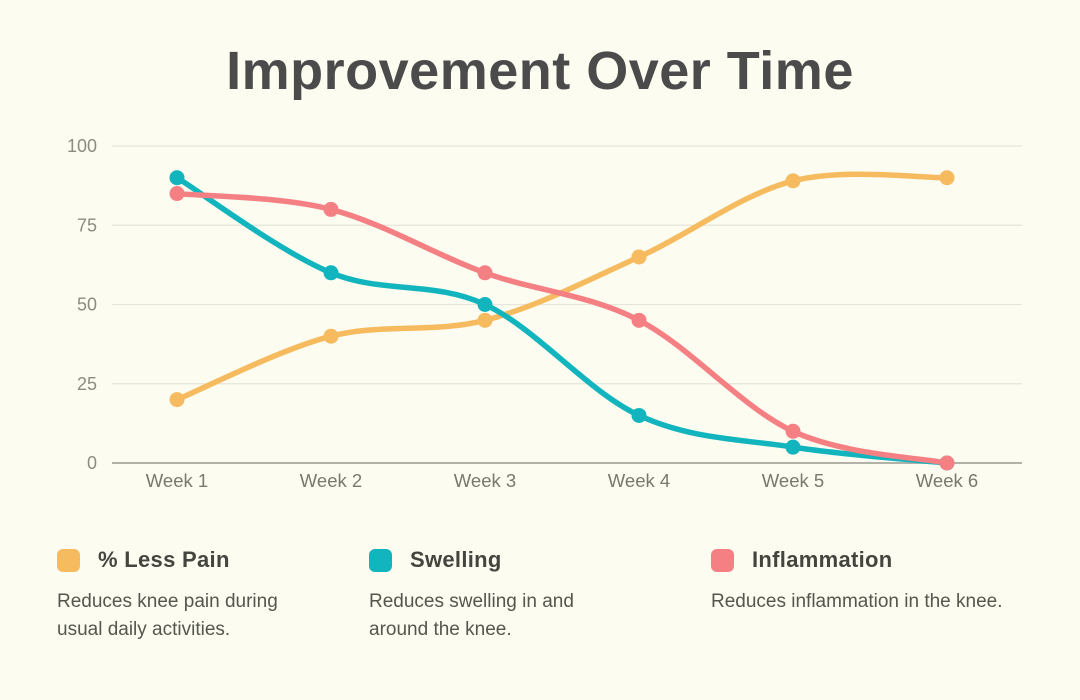 This screenshot has width=1080, height=700. I want to click on x-tick-label: Week 3, so click(485, 480).